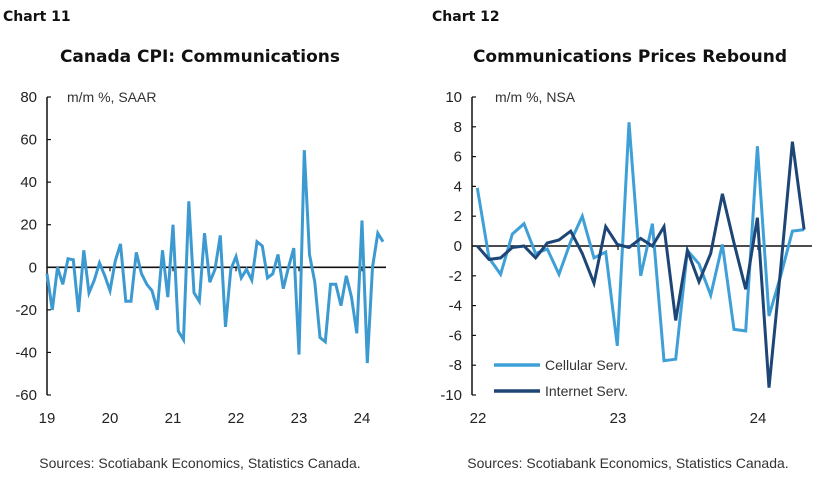 The width and height of the screenshot is (828, 483). What do you see at coordinates (37, 17) in the screenshot?
I see `chart-11-label: Chart 11` at bounding box center [37, 17].